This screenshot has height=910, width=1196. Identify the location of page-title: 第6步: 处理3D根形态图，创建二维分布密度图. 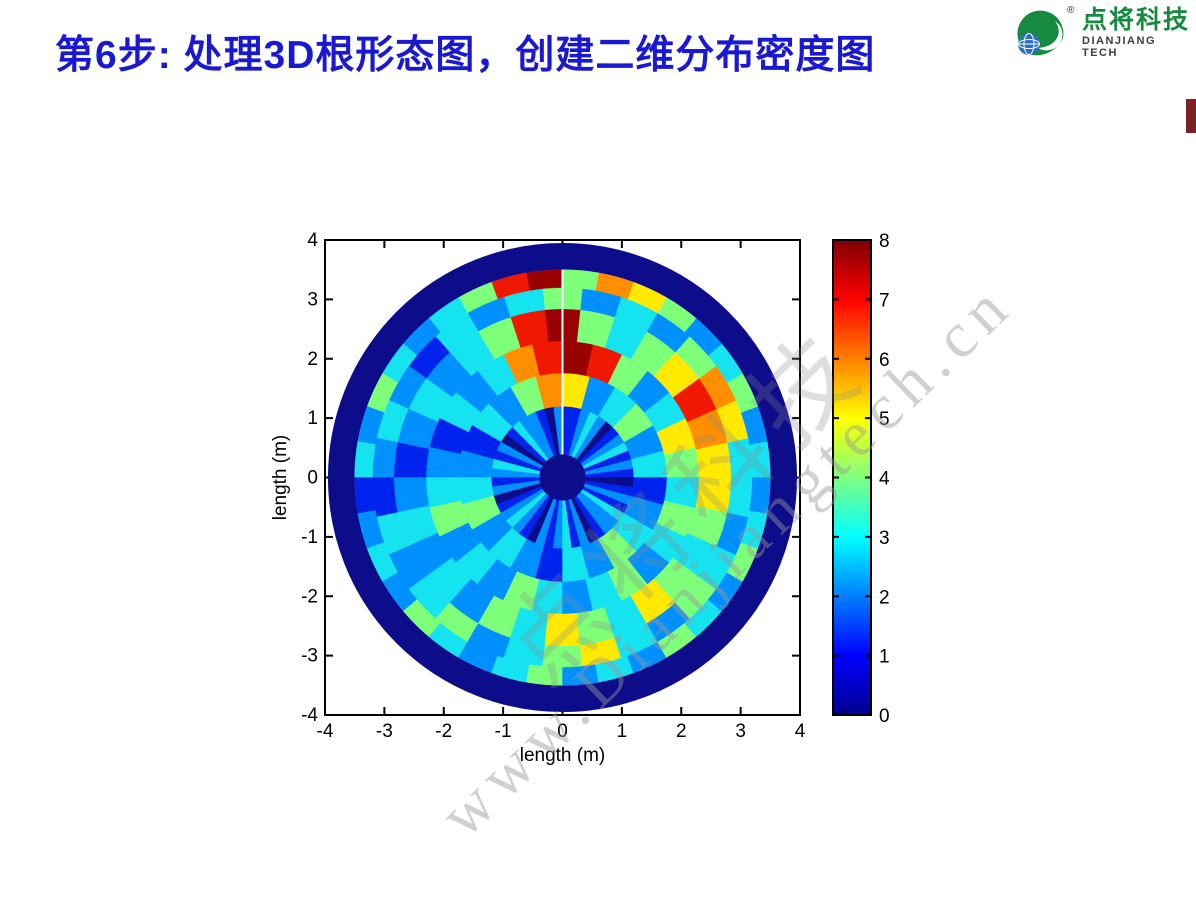
(465, 55).